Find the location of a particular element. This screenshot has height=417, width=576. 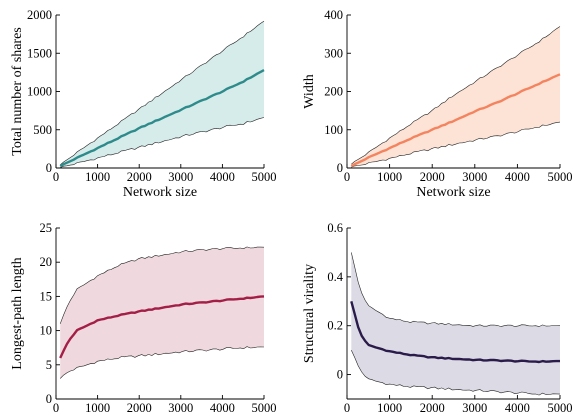

y-tick-label: 1000 is located at coordinates (39, 92).